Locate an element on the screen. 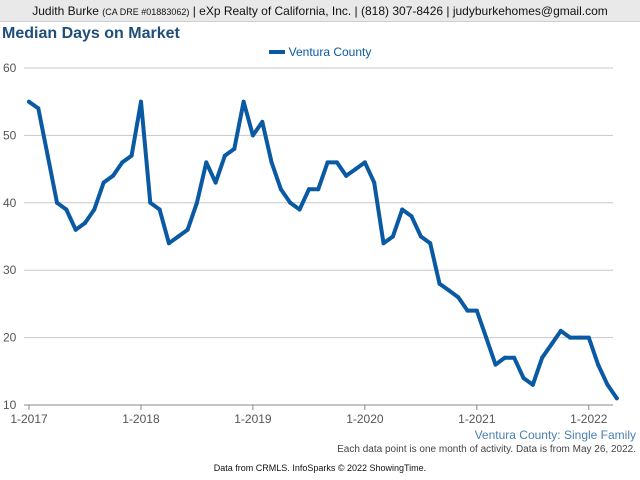 The height and width of the screenshot is (480, 640). legend-label: Ventura County is located at coordinates (330, 52).